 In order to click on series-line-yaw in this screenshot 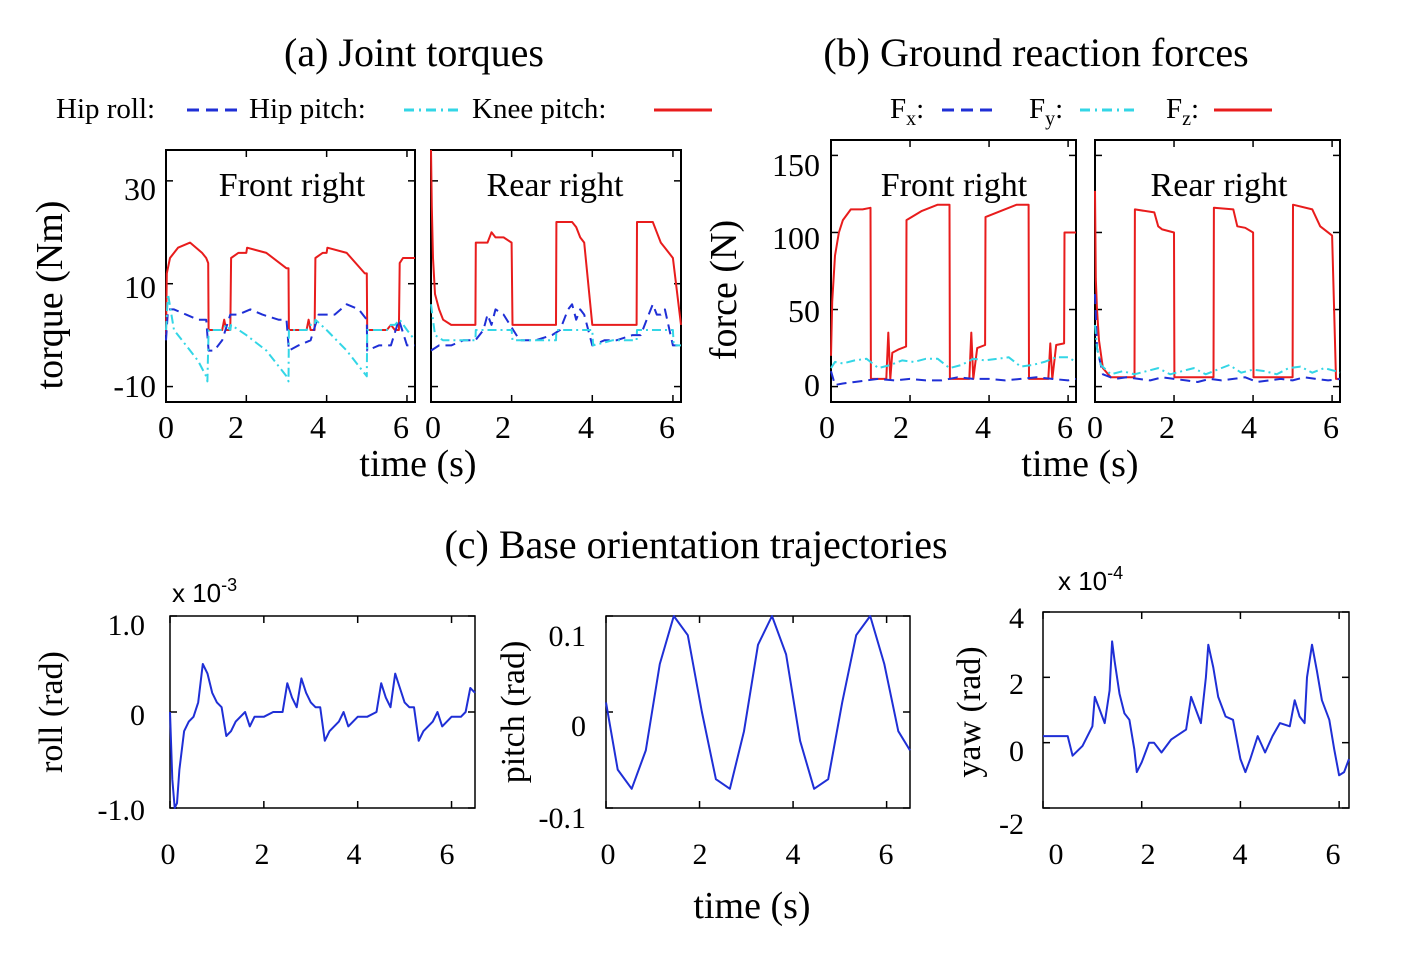, I will do `click(1196, 708)`.